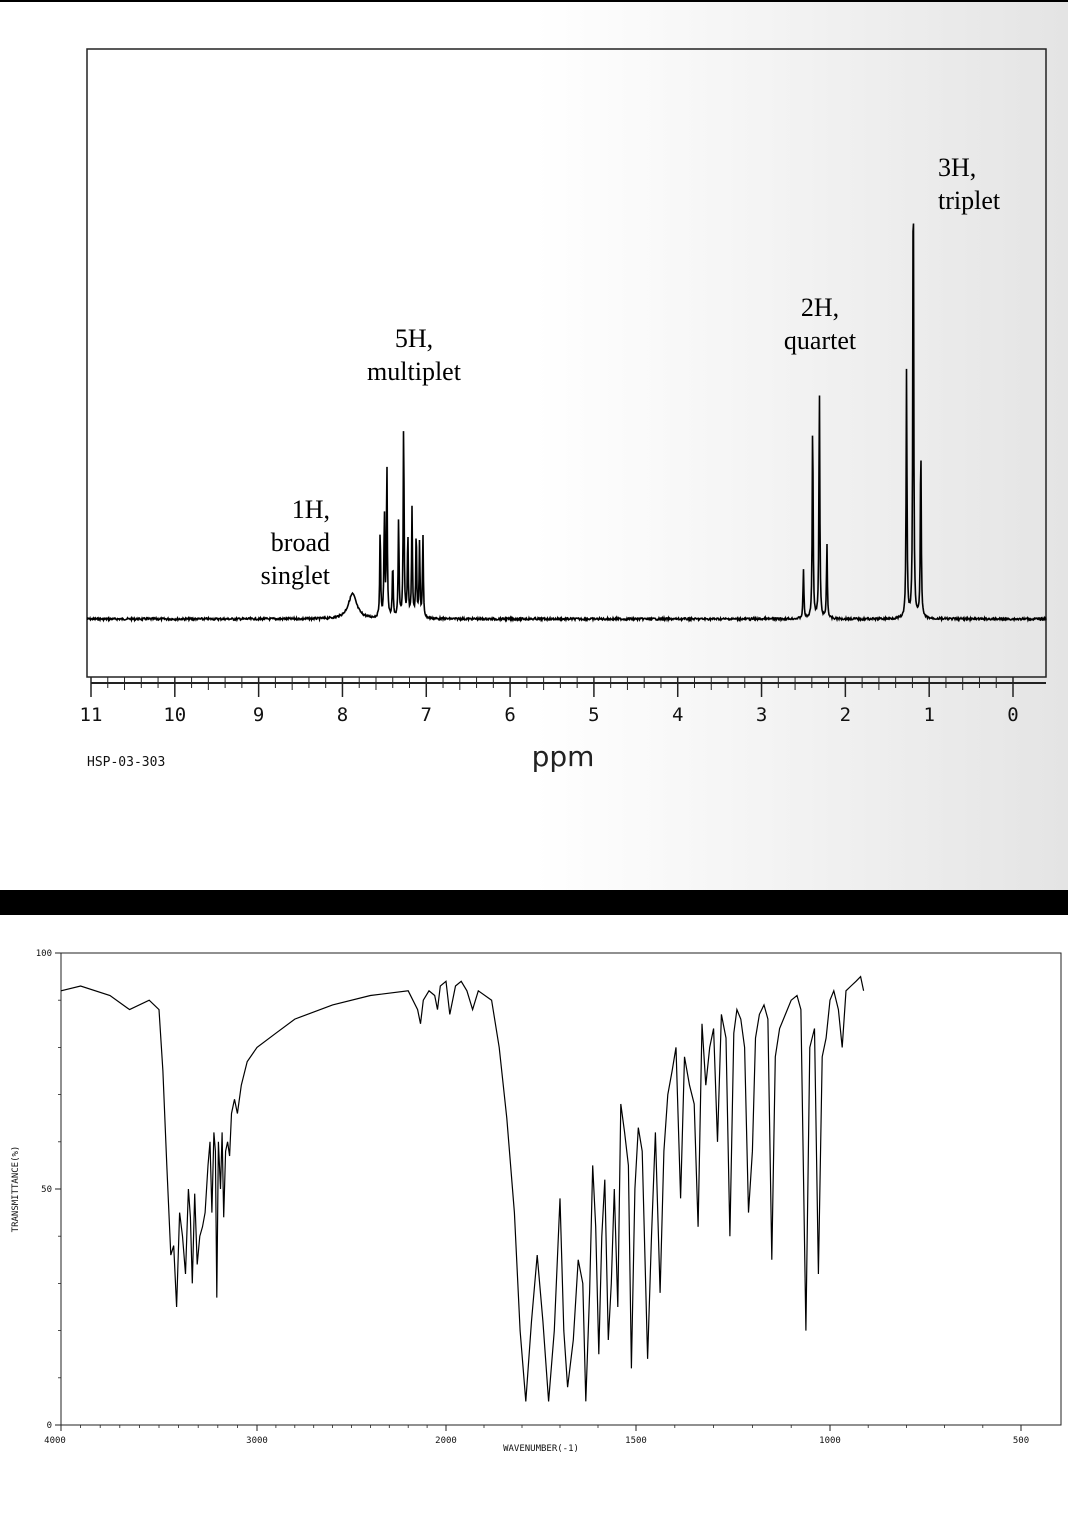 This screenshot has height=1525, width=1068. Describe the element at coordinates (126, 762) in the screenshot. I see `nmr-spectrum-code: HSP-03-303` at that location.